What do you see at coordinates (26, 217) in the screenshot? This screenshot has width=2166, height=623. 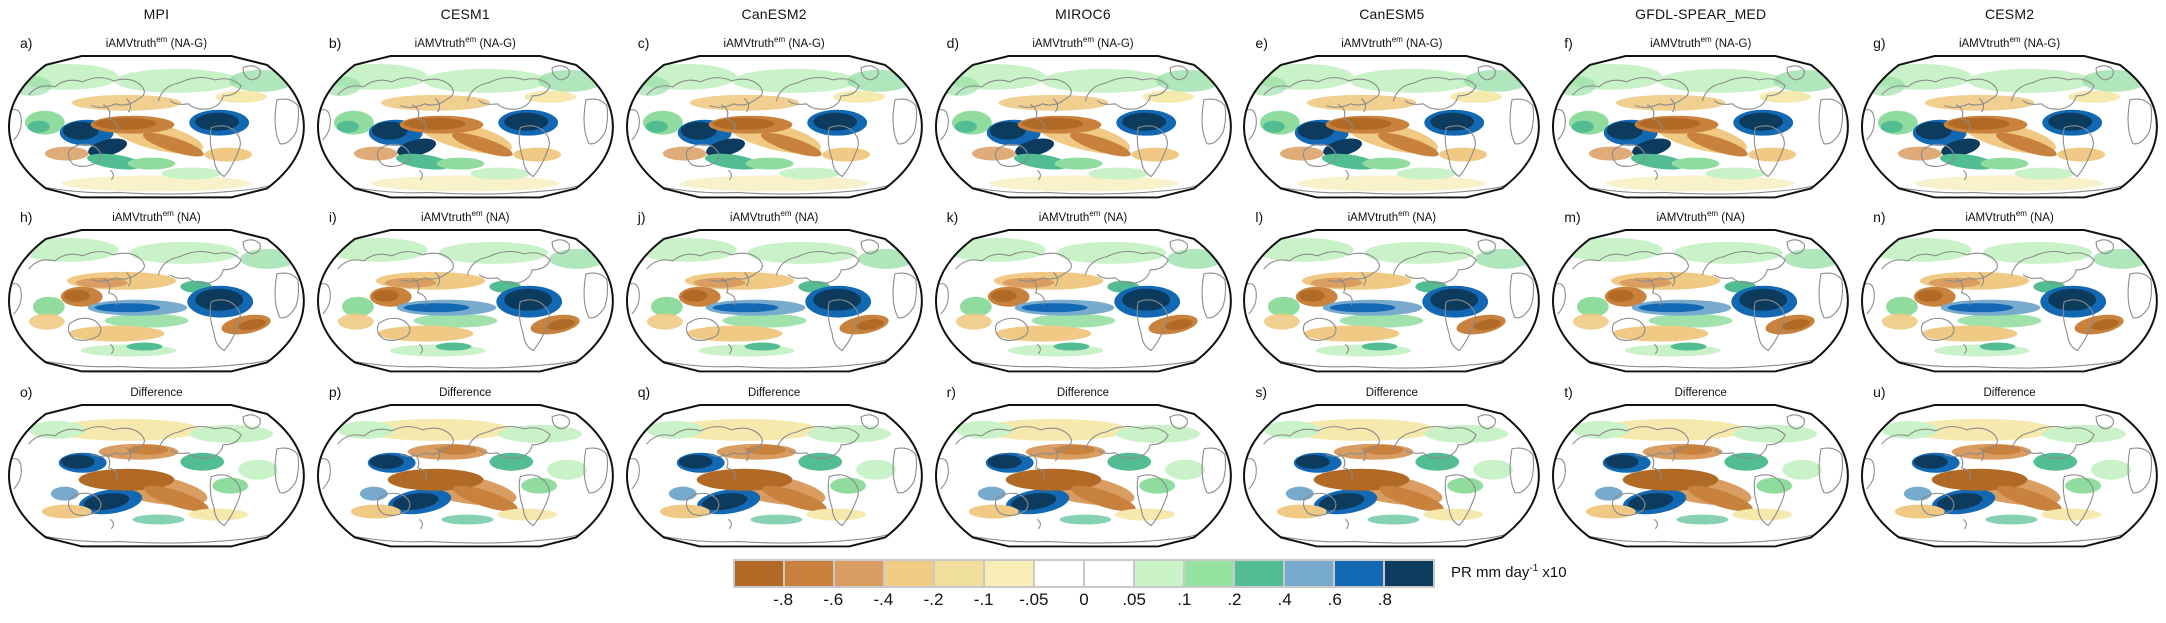 I see `panel-letter: h)` at bounding box center [26, 217].